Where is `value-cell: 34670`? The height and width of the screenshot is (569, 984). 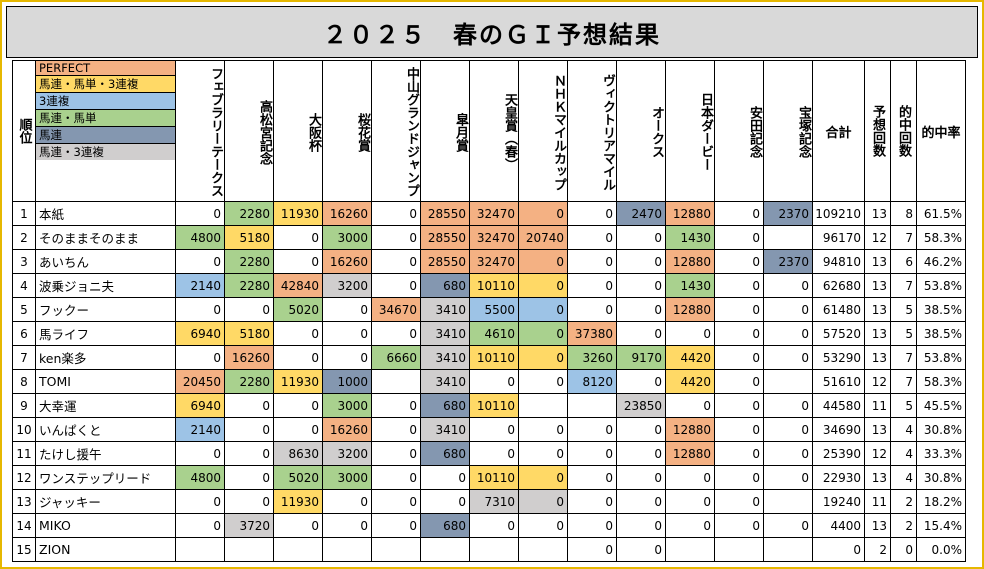
value-cell: 34670 is located at coordinates (396, 309).